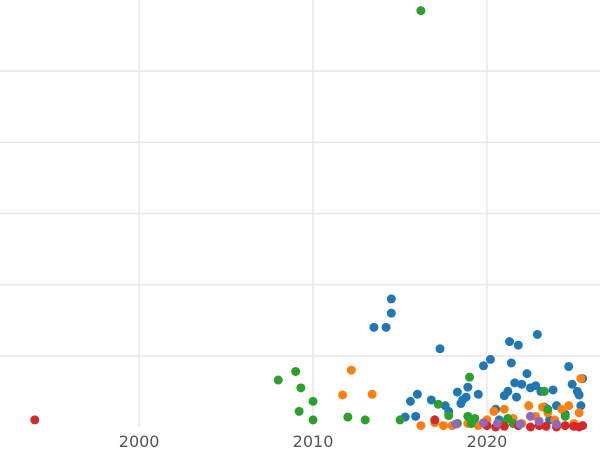  What do you see at coordinates (487, 441) in the screenshot?
I see `x-tick-label: 2020` at bounding box center [487, 441].